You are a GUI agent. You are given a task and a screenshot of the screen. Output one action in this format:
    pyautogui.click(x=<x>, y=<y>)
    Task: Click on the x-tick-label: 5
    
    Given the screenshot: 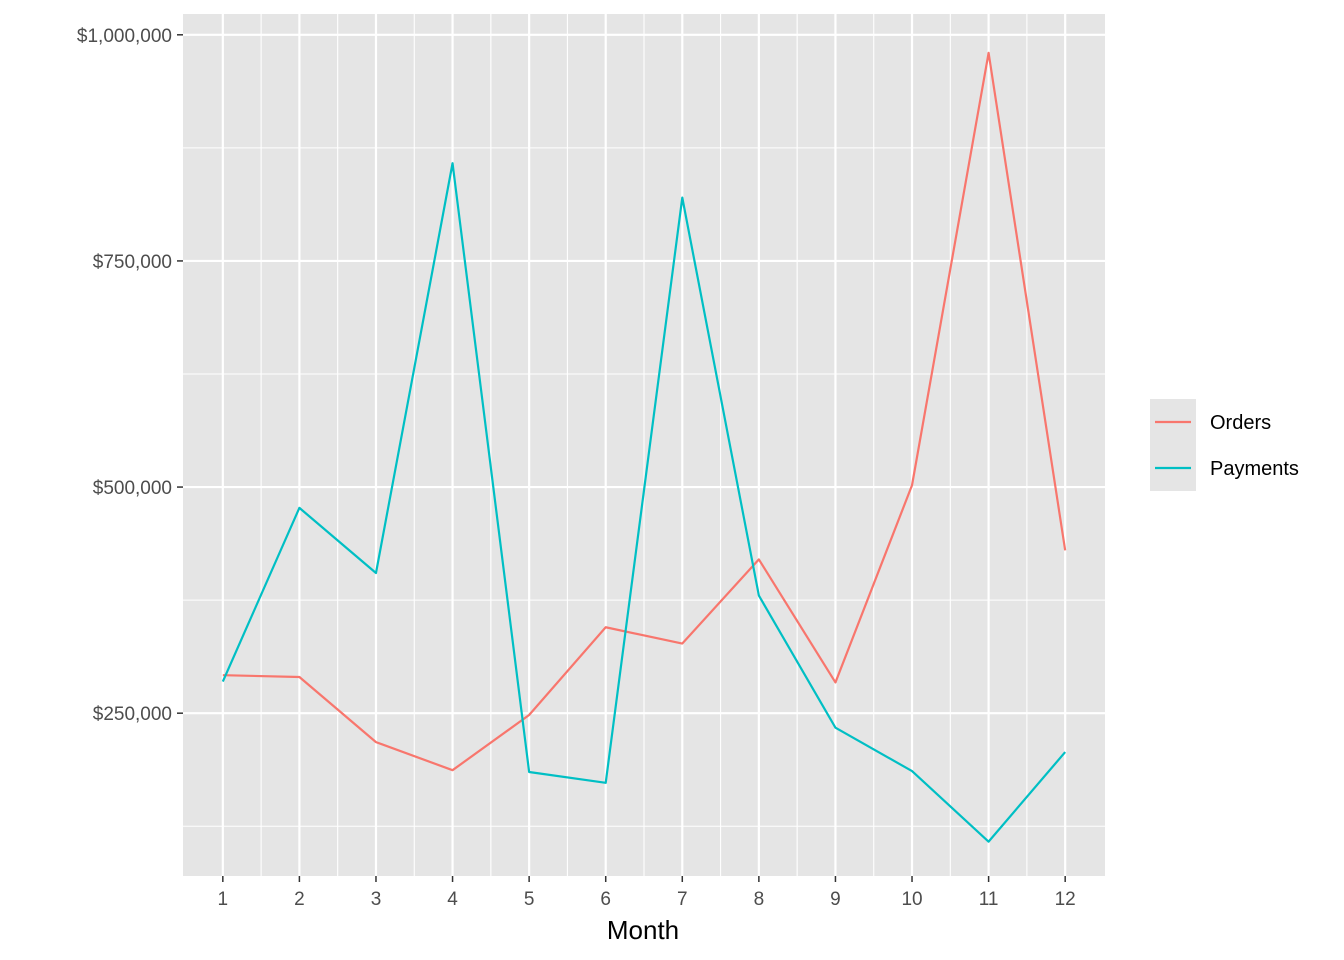 What is the action you would take?
    pyautogui.click(x=529, y=899)
    